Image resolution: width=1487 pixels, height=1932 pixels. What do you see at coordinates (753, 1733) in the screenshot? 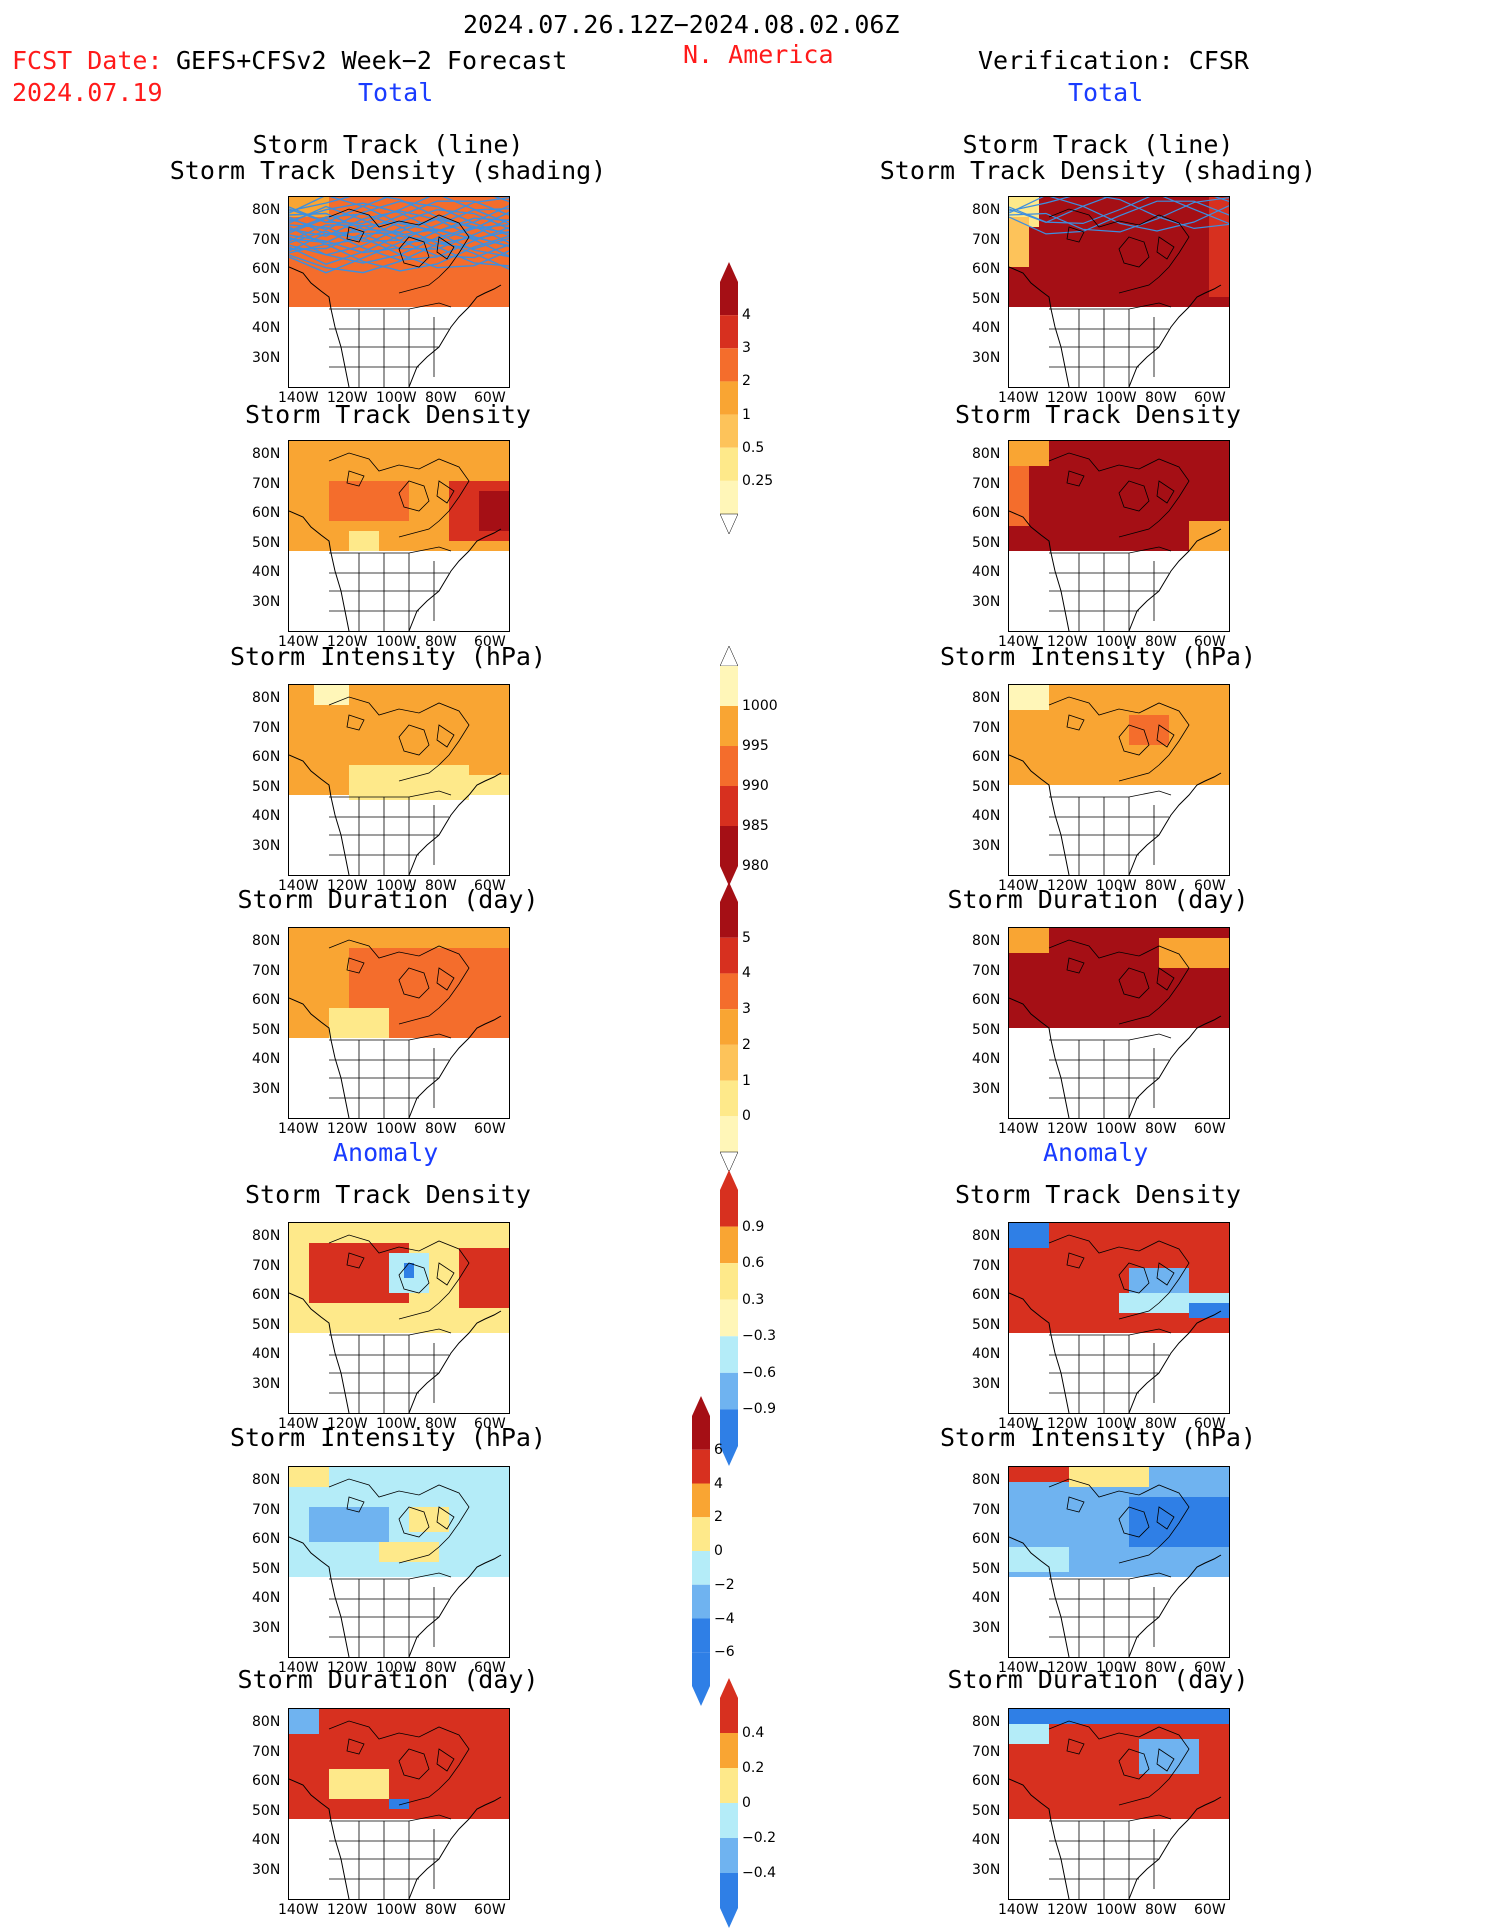
I see `colorbar-tick-label: 0.4` at bounding box center [753, 1733].